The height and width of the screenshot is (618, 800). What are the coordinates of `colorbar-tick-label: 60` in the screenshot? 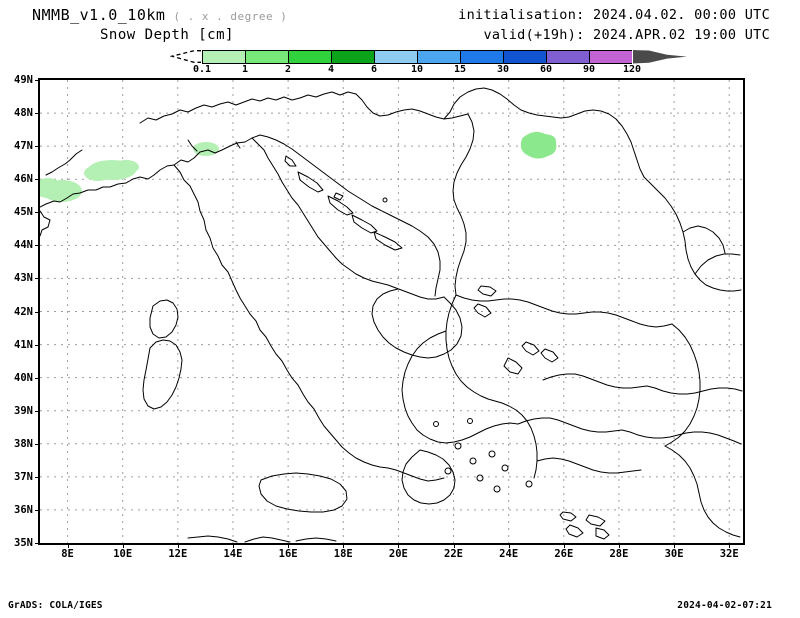 It's located at (546, 69).